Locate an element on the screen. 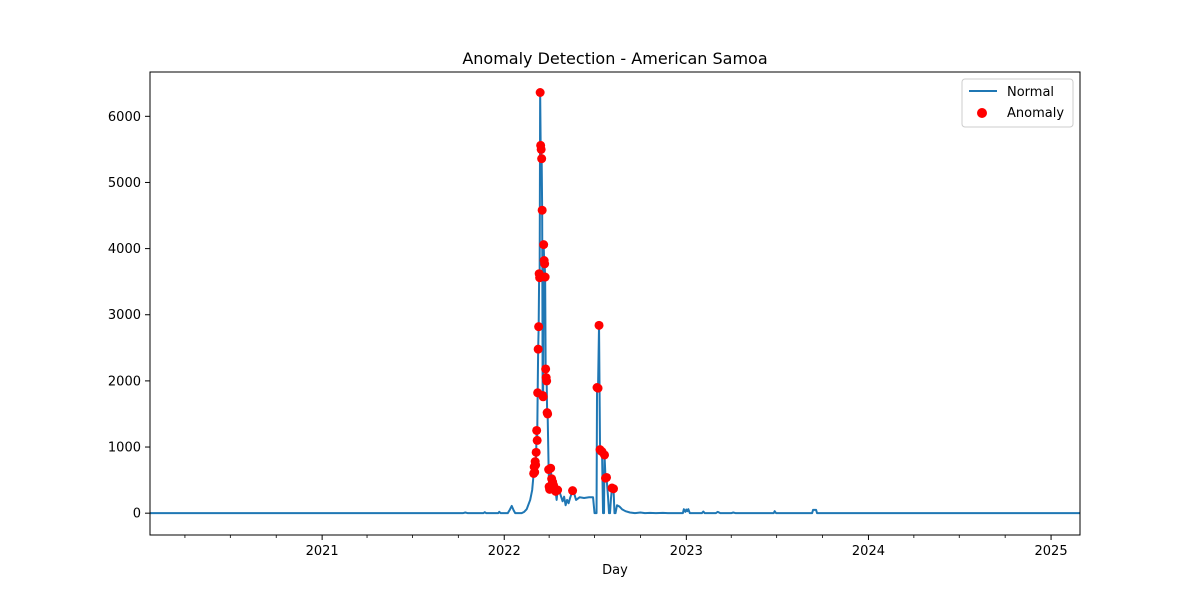 This screenshot has height=600, width=1200. y-tick-label: 4000 is located at coordinates (124, 249).